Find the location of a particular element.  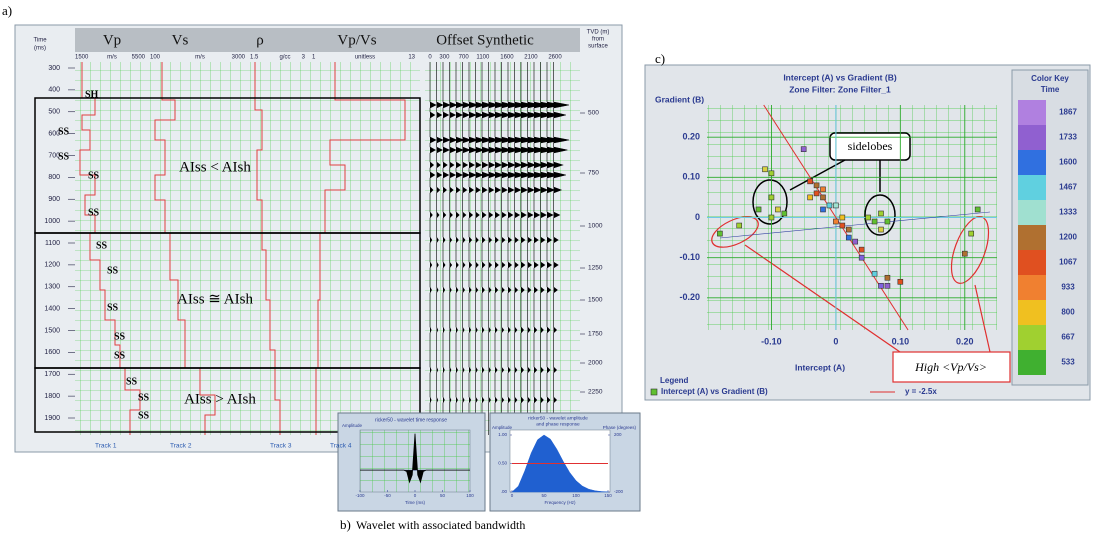

time-tick-label: 1400 is located at coordinates (52, 308).